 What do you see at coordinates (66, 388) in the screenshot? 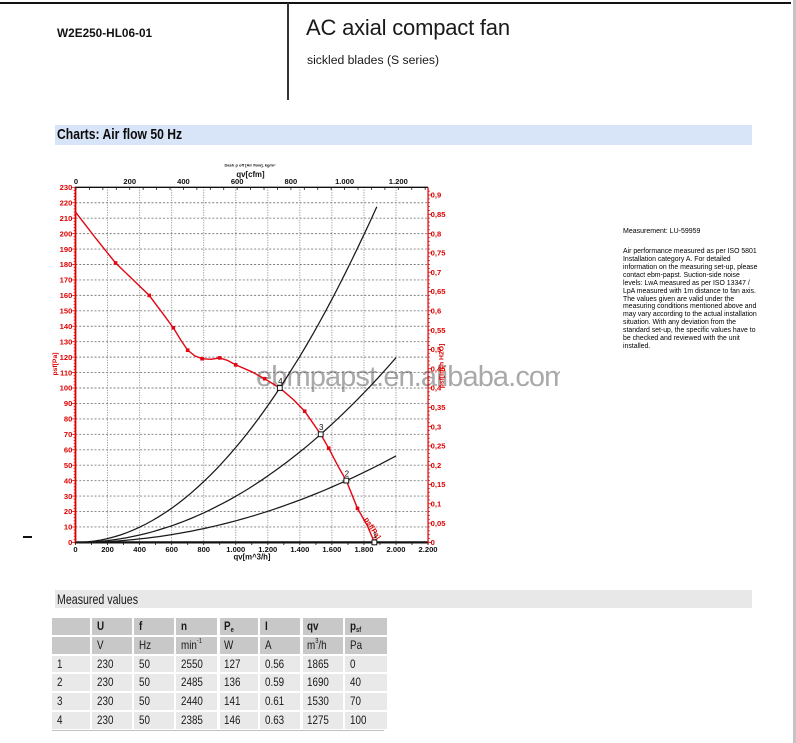
I see `svg-text: 100` at bounding box center [66, 388].